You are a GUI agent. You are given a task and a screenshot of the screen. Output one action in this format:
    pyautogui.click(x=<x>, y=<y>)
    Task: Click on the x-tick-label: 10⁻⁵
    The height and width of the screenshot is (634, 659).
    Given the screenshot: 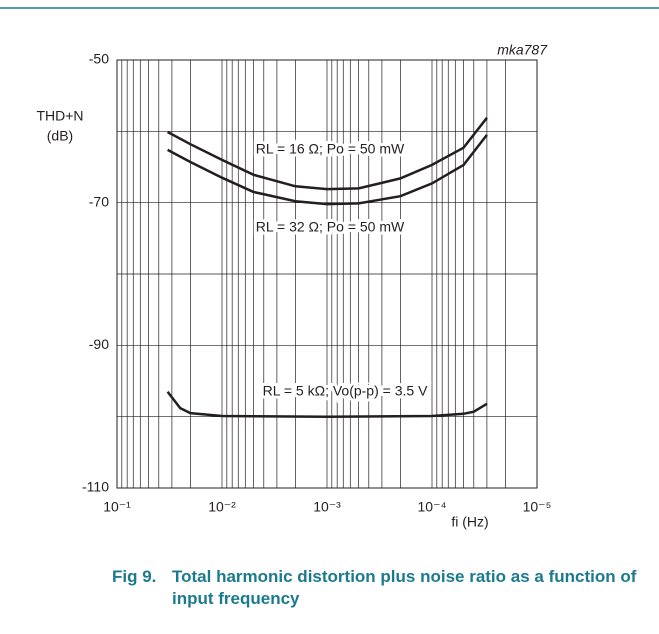 What is the action you would take?
    pyautogui.click(x=537, y=507)
    